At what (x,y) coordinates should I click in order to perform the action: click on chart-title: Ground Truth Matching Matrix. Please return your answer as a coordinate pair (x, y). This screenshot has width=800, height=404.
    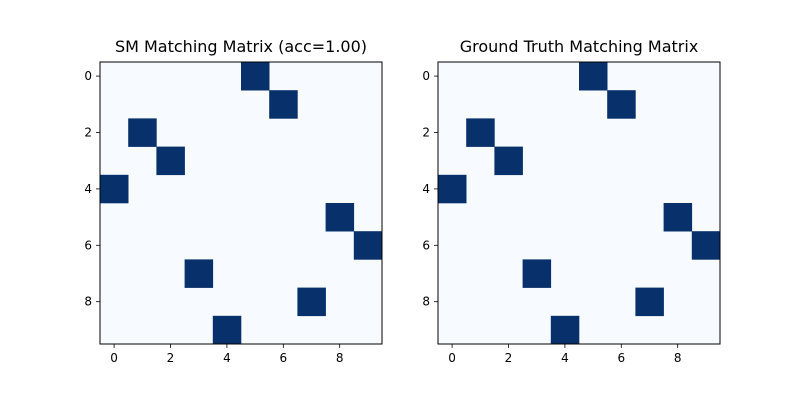
    Looking at the image, I should click on (579, 46).